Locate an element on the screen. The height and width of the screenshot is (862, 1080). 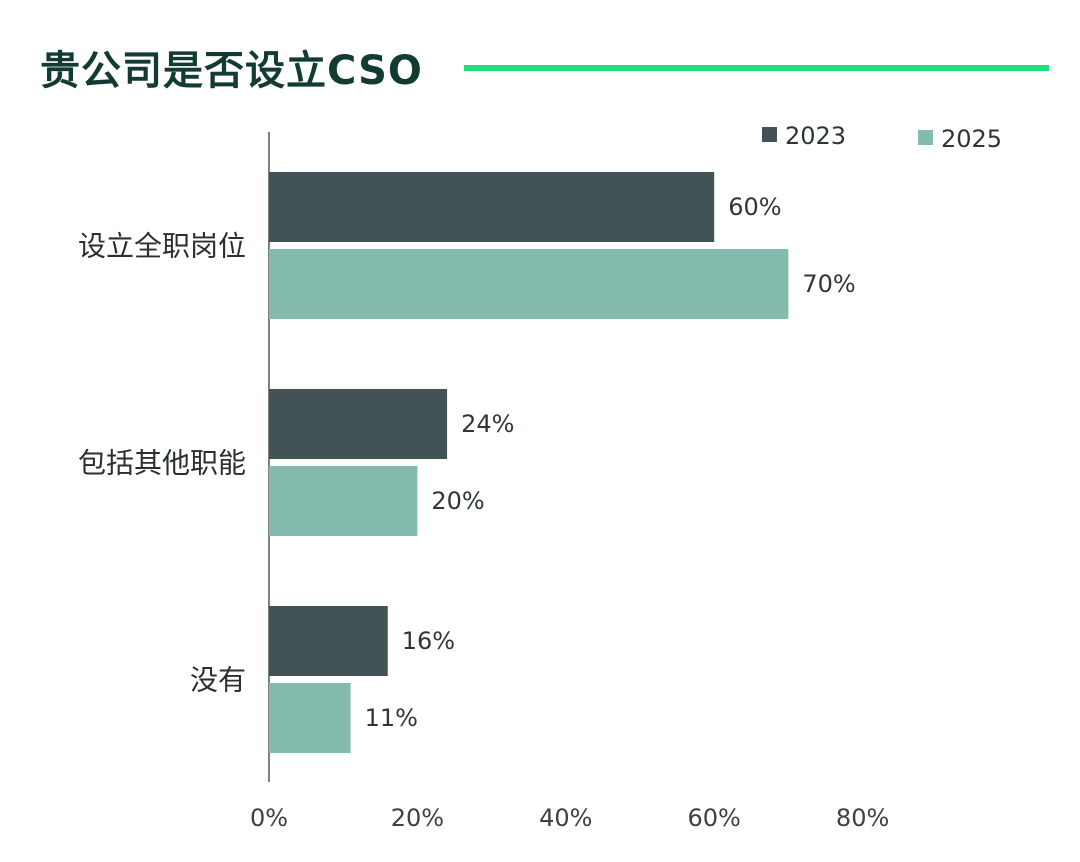
bar-value-label: 11% is located at coordinates (391, 718).